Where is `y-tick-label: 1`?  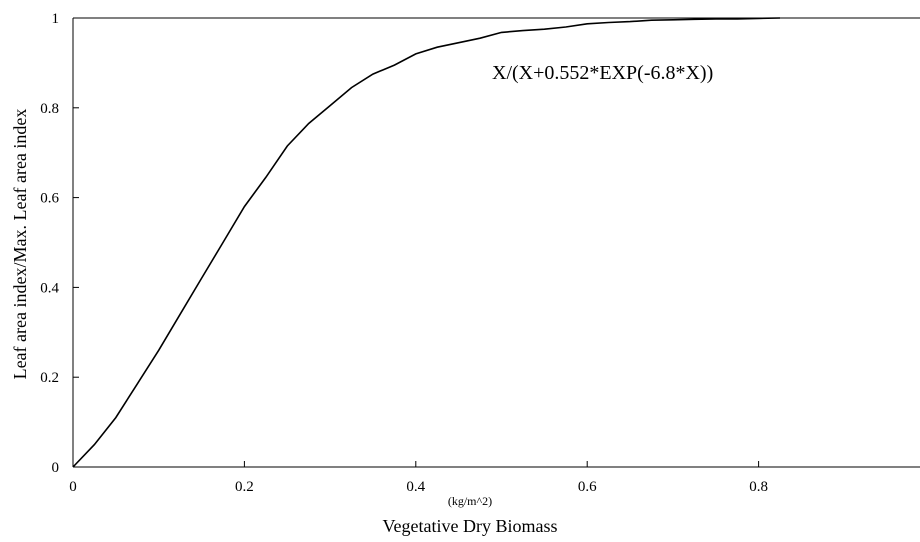 y-tick-label: 1 is located at coordinates (56, 19).